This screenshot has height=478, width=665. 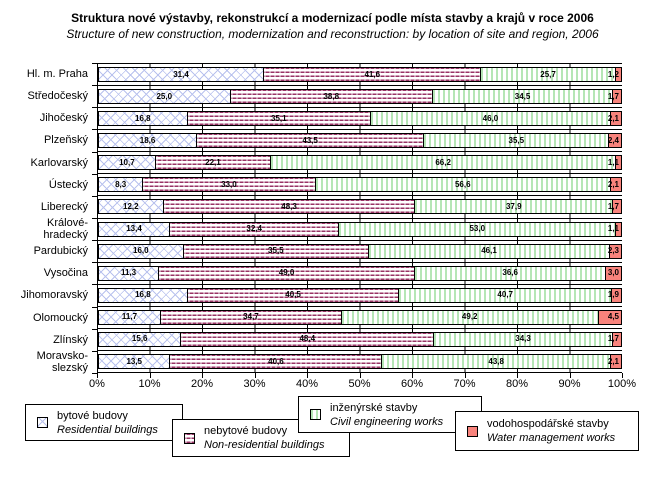 I want to click on bar-row: 16,8 35,1 46,0 2,1, so click(x=360, y=118).